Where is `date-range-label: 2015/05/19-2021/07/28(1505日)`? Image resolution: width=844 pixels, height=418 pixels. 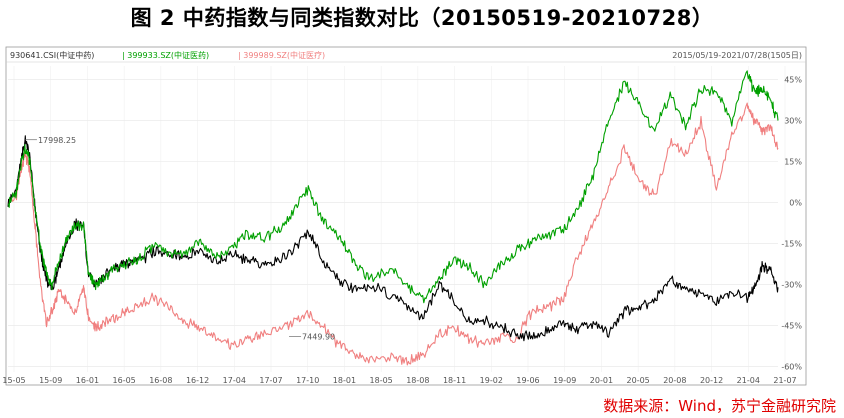 date-range-label: 2015/05/19-2021/07/28(1505日) is located at coordinates (737, 55).